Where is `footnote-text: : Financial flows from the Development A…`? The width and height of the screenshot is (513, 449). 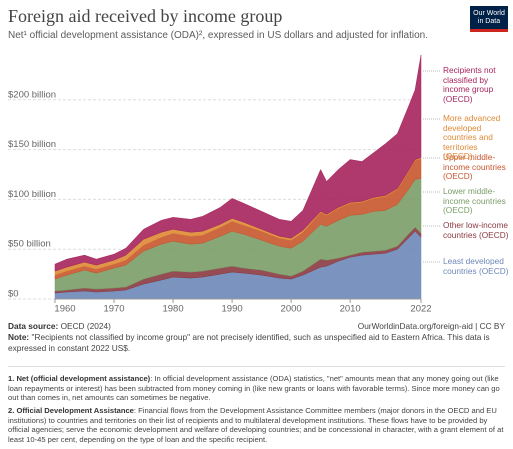 footnote-text: : Financial flows from the Development A… is located at coordinates (256, 425).